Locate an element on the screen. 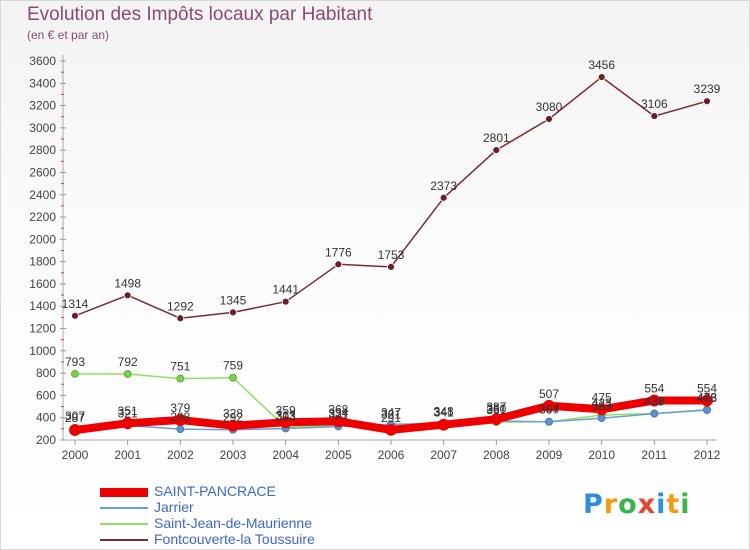  data-label: 507 is located at coordinates (549, 394).